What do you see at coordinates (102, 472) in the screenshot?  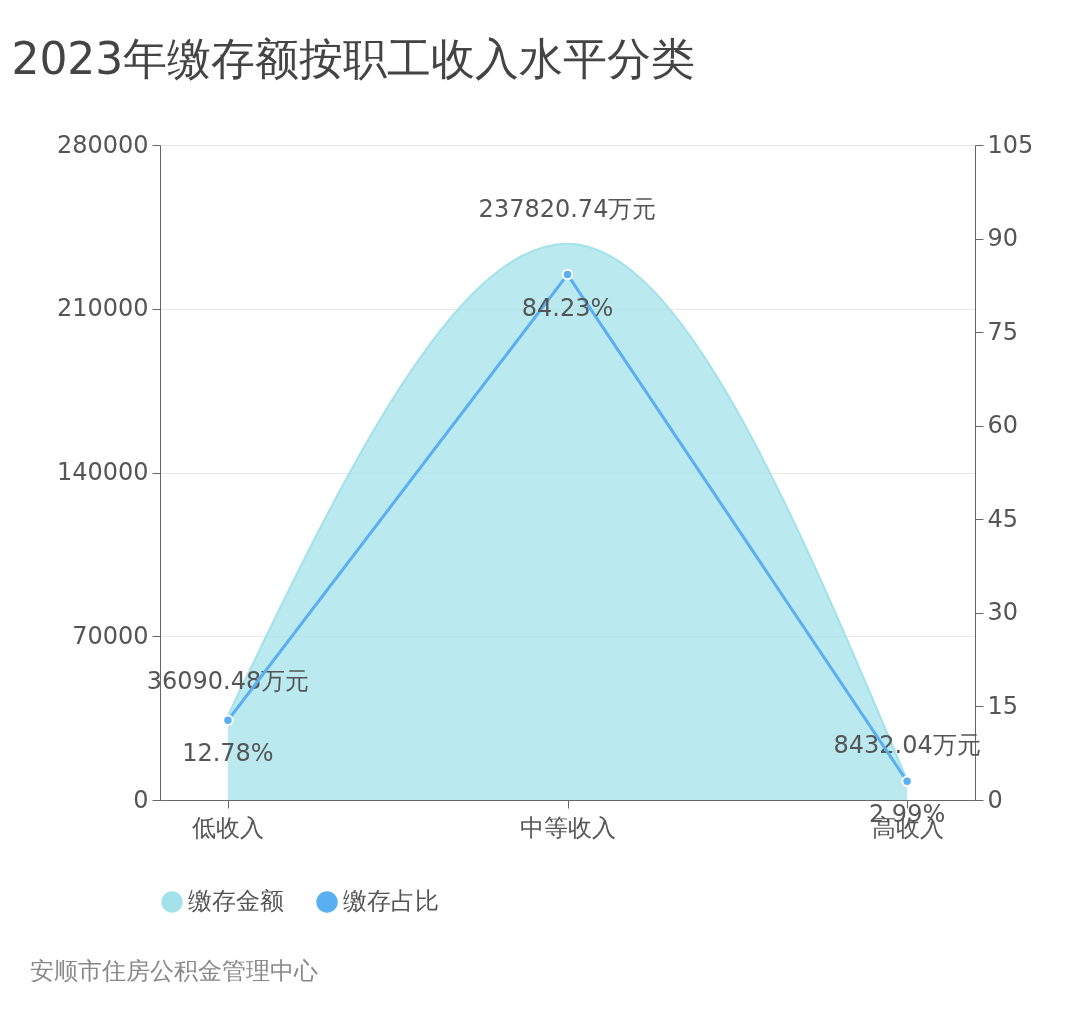 I see `y-tick-label: 140000` at bounding box center [102, 472].